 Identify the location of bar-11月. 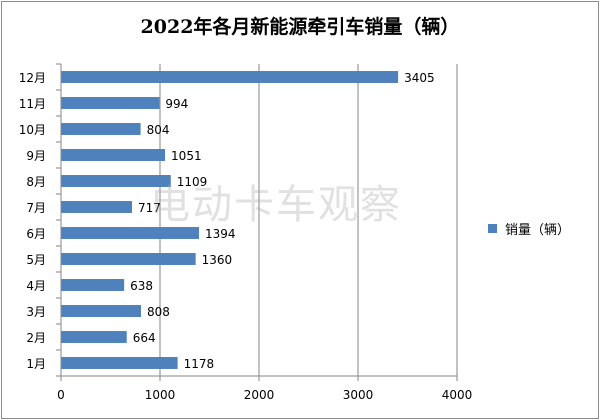
(110, 103).